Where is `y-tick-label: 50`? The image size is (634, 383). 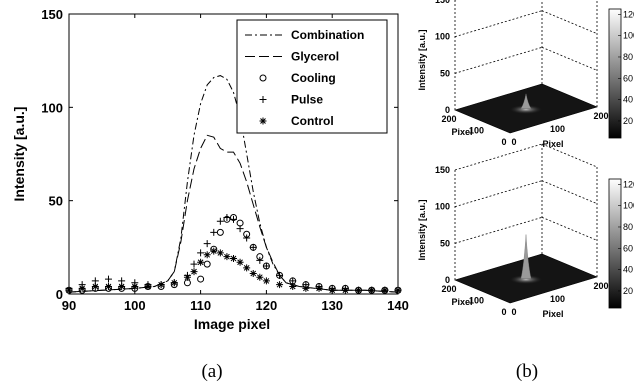
y-tick-label: 50 is located at coordinates (56, 201).